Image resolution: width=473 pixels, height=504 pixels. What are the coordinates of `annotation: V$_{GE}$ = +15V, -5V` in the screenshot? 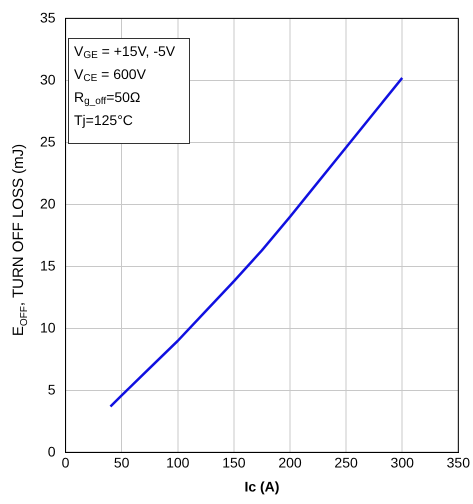 It's located at (125, 52).